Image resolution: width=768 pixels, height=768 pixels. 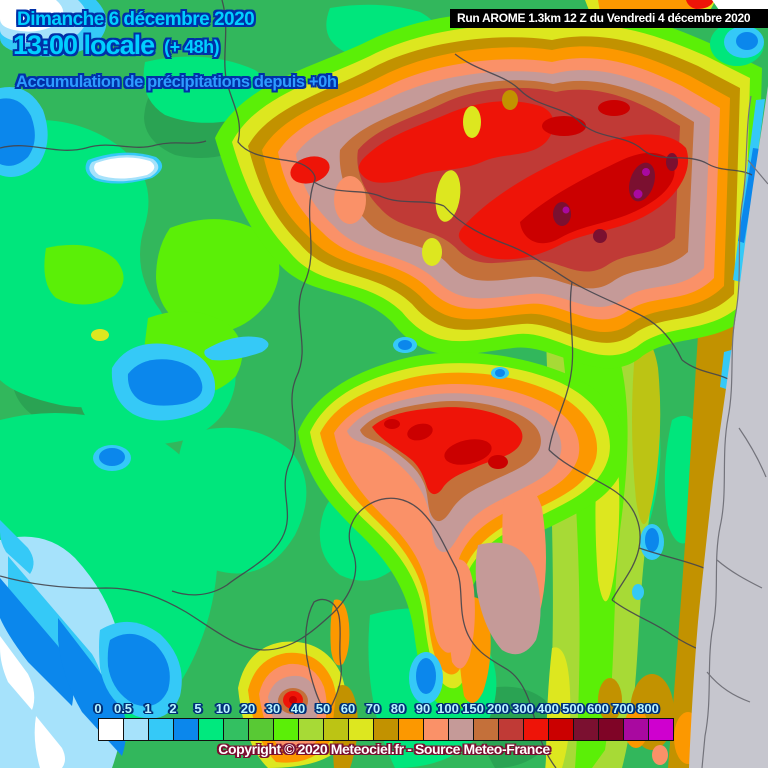 What do you see at coordinates (298, 708) in the screenshot?
I see `legend-tick-label: 40` at bounding box center [298, 708].